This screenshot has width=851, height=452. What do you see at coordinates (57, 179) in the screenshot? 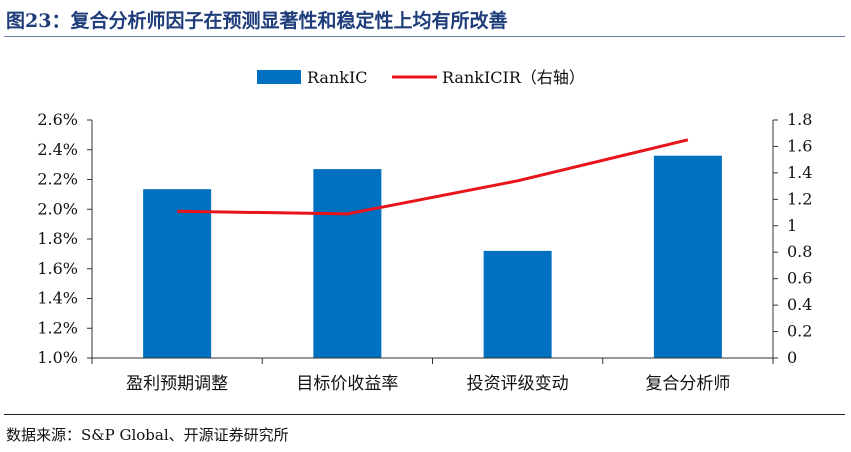
I see `left-axis-tick-label: 2.2%` at bounding box center [57, 179].